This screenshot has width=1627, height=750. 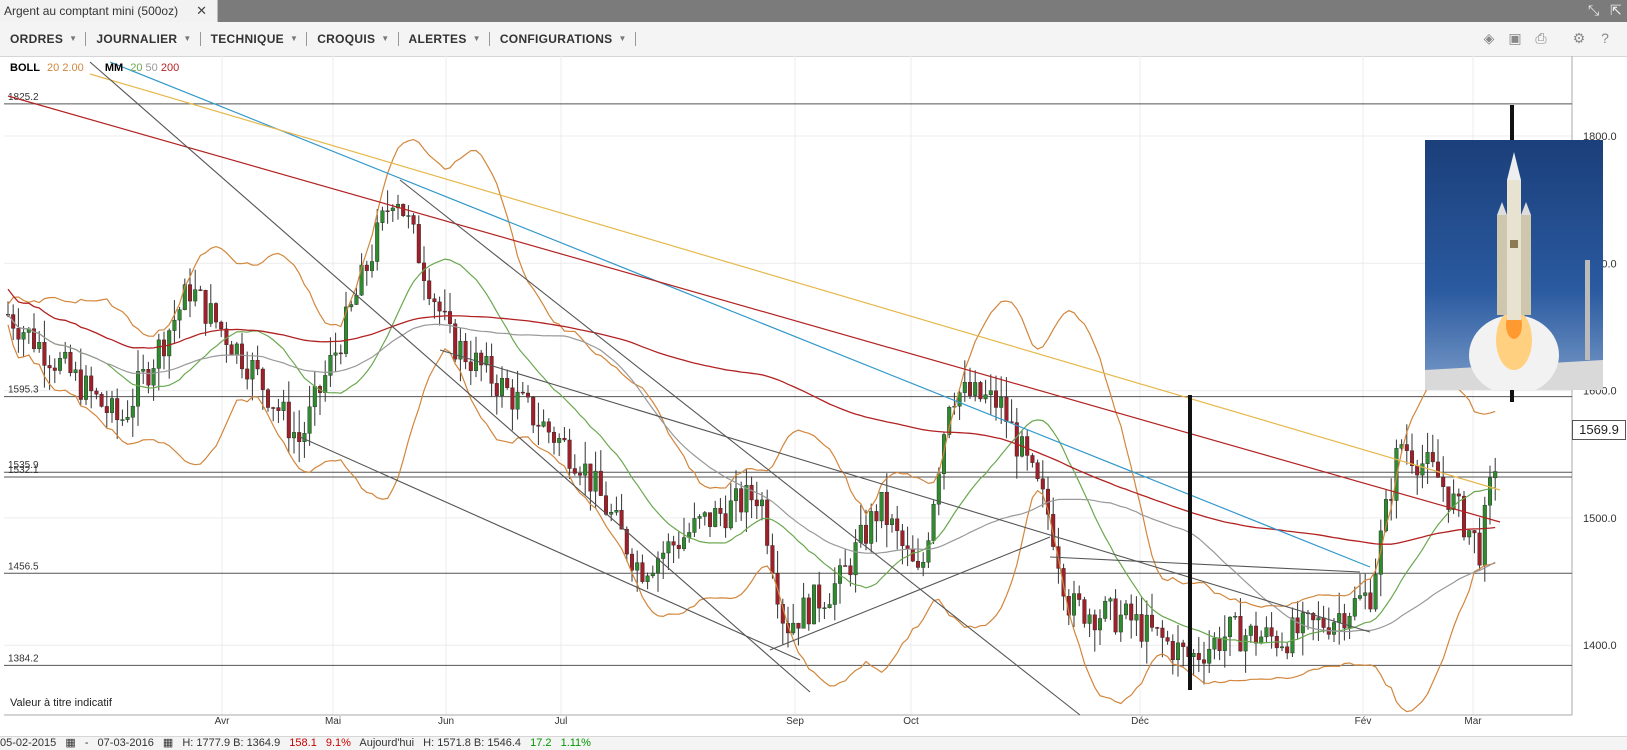 I want to click on popout-icon: ⇱, so click(x=1616, y=10).